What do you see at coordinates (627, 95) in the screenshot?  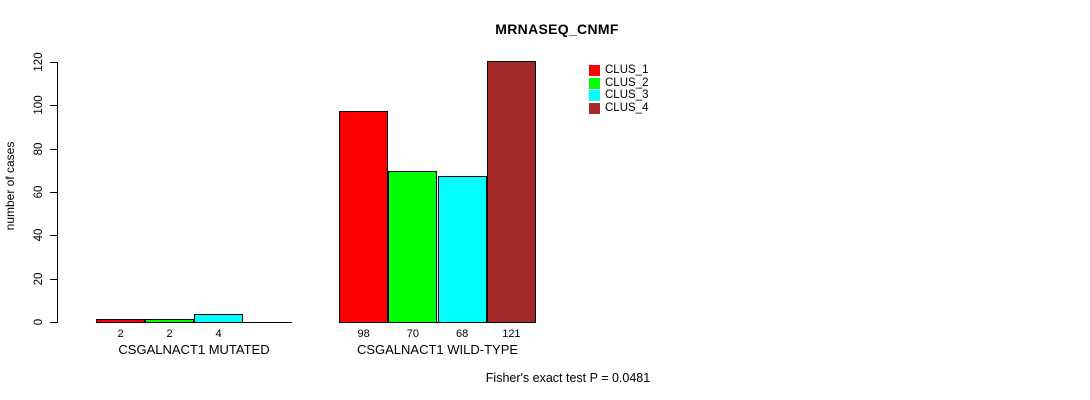 I see `legend-item-label: CLUS_3` at bounding box center [627, 95].